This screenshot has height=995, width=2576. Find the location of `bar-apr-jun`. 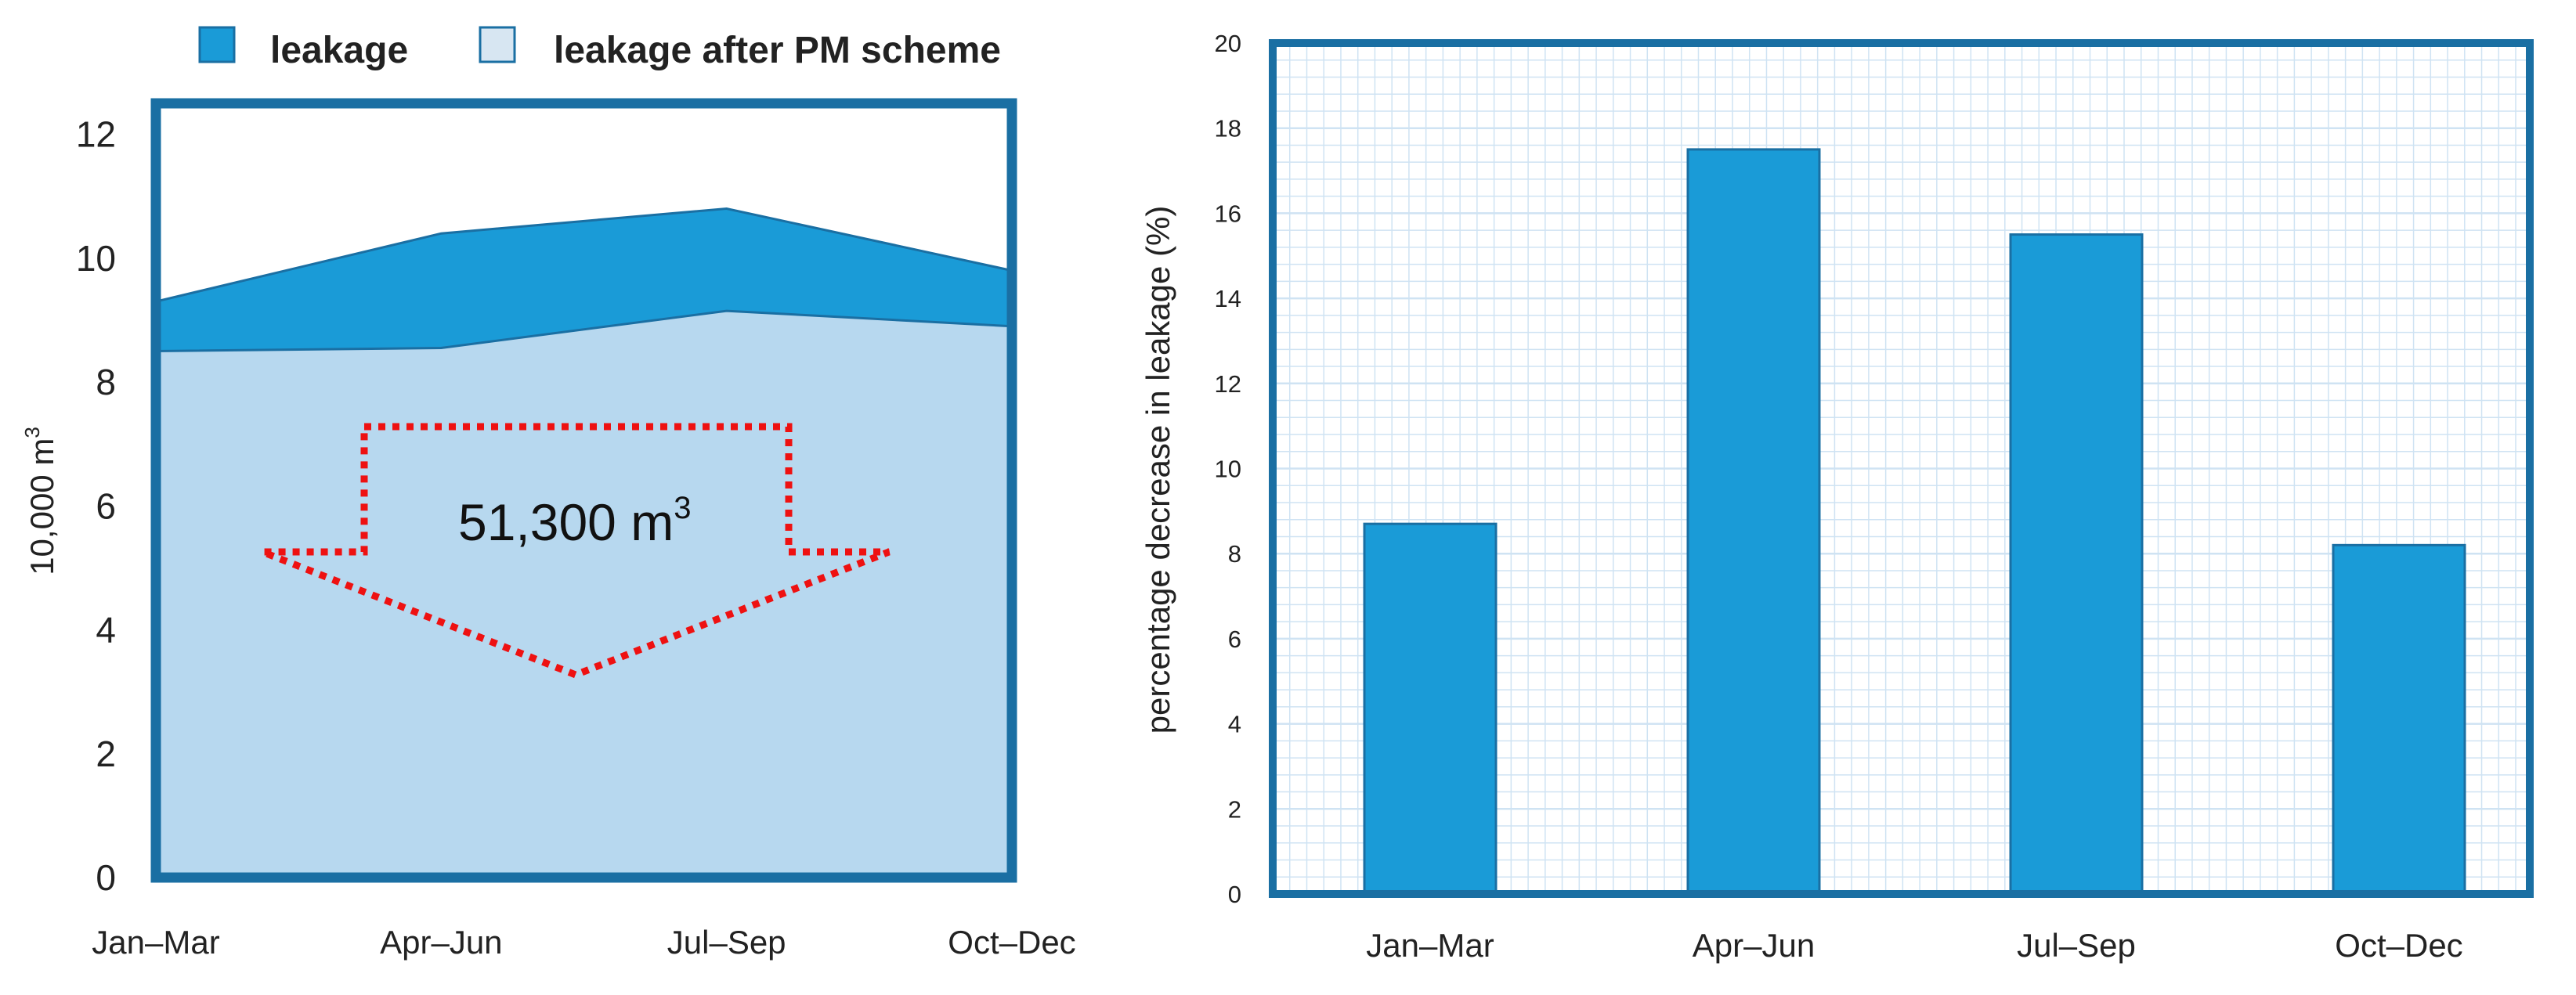

bar-apr-jun is located at coordinates (1753, 522).